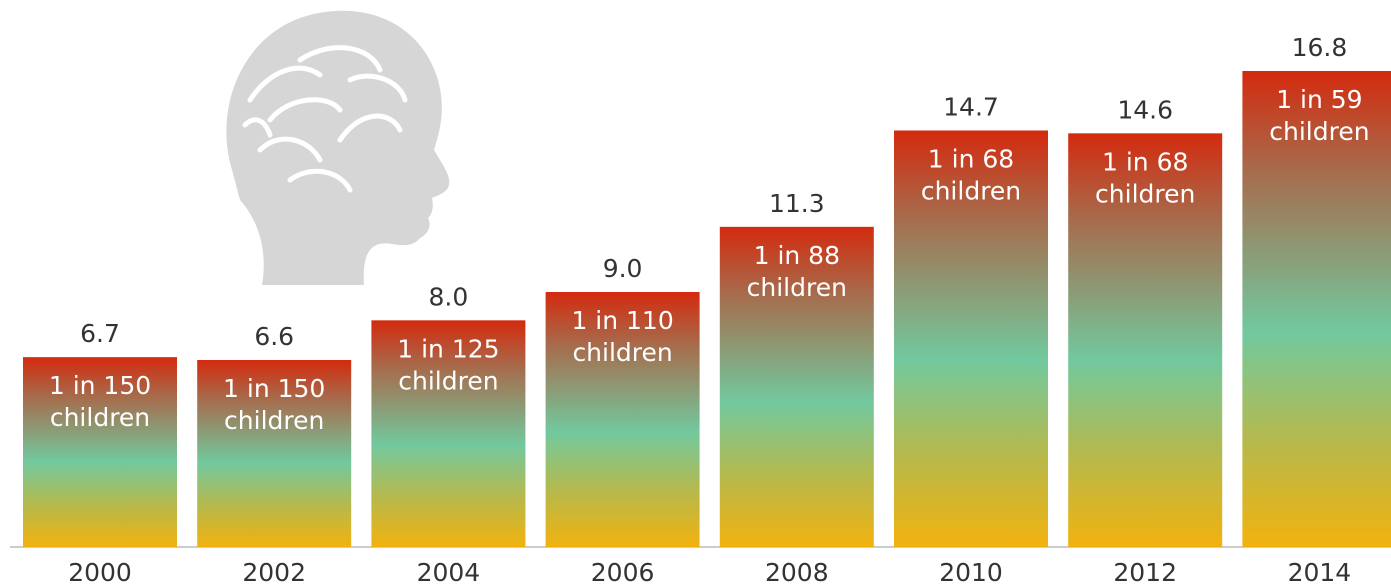 Image resolution: width=1391 pixels, height=587 pixels. Describe the element at coordinates (100, 572) in the screenshot. I see `x-tick-label: 2000` at that location.